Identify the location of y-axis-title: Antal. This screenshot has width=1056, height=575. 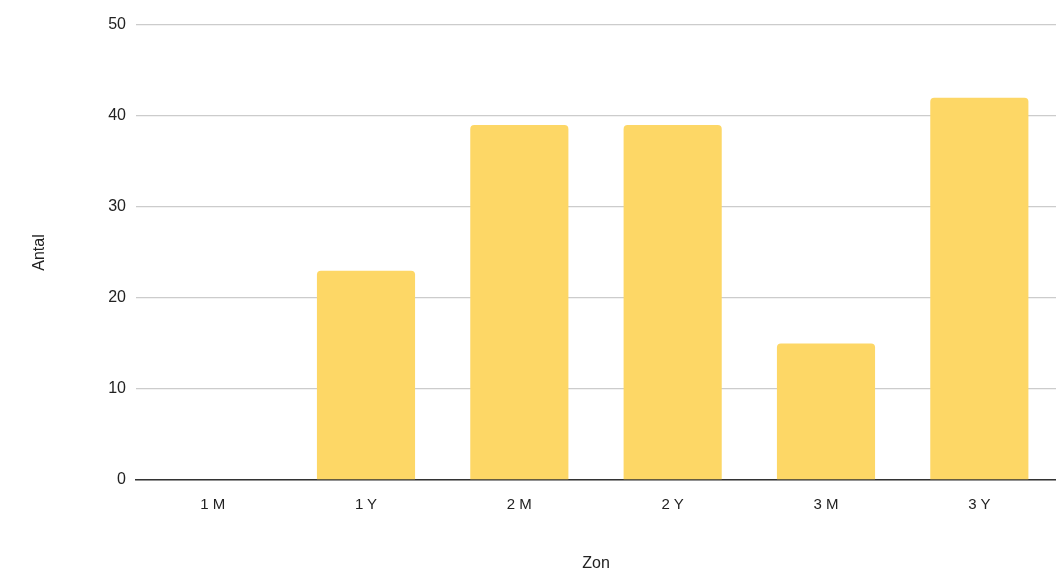
(39, 252).